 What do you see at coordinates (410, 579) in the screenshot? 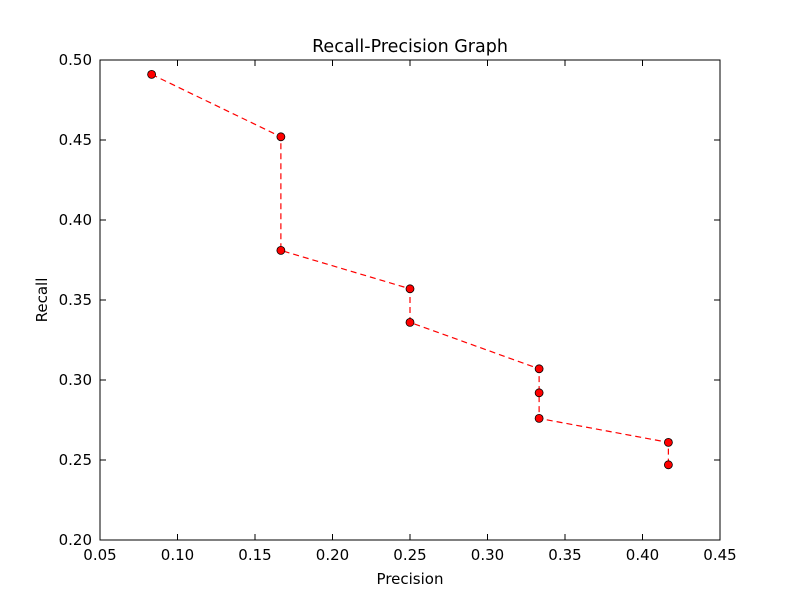
I see `x-axis-label: Precision` at bounding box center [410, 579].